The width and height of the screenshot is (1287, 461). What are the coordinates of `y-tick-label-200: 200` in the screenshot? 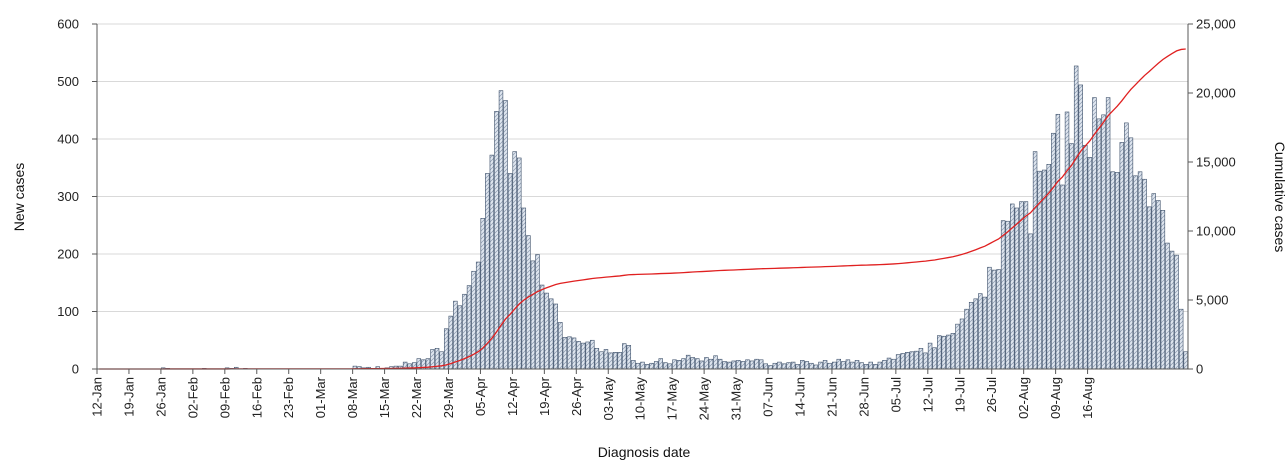 It's located at (68, 254).